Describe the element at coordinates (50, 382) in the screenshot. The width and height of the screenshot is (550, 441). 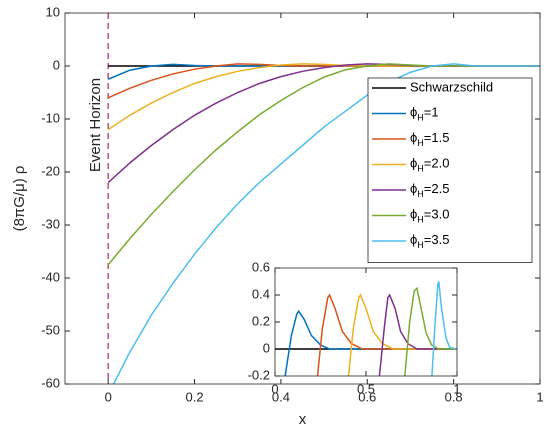
I see `y-tick-label: -60` at that location.